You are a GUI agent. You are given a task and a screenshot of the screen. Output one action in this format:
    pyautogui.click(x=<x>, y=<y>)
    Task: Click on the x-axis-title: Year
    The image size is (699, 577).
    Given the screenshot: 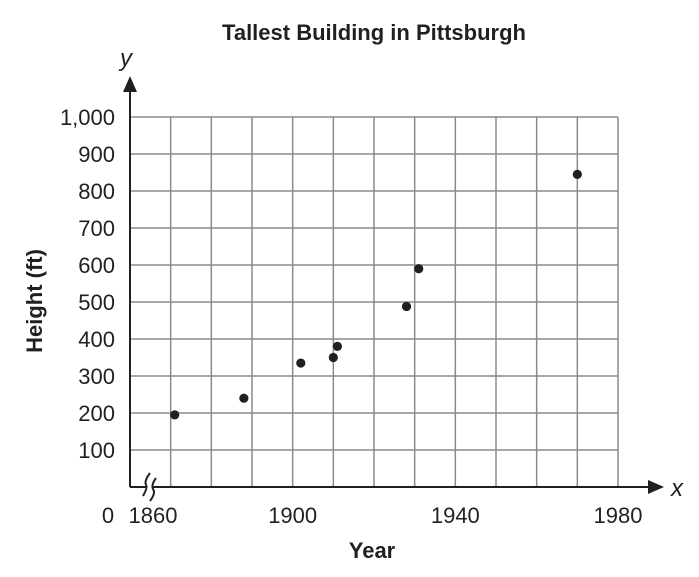 What is the action you would take?
    pyautogui.click(x=372, y=550)
    